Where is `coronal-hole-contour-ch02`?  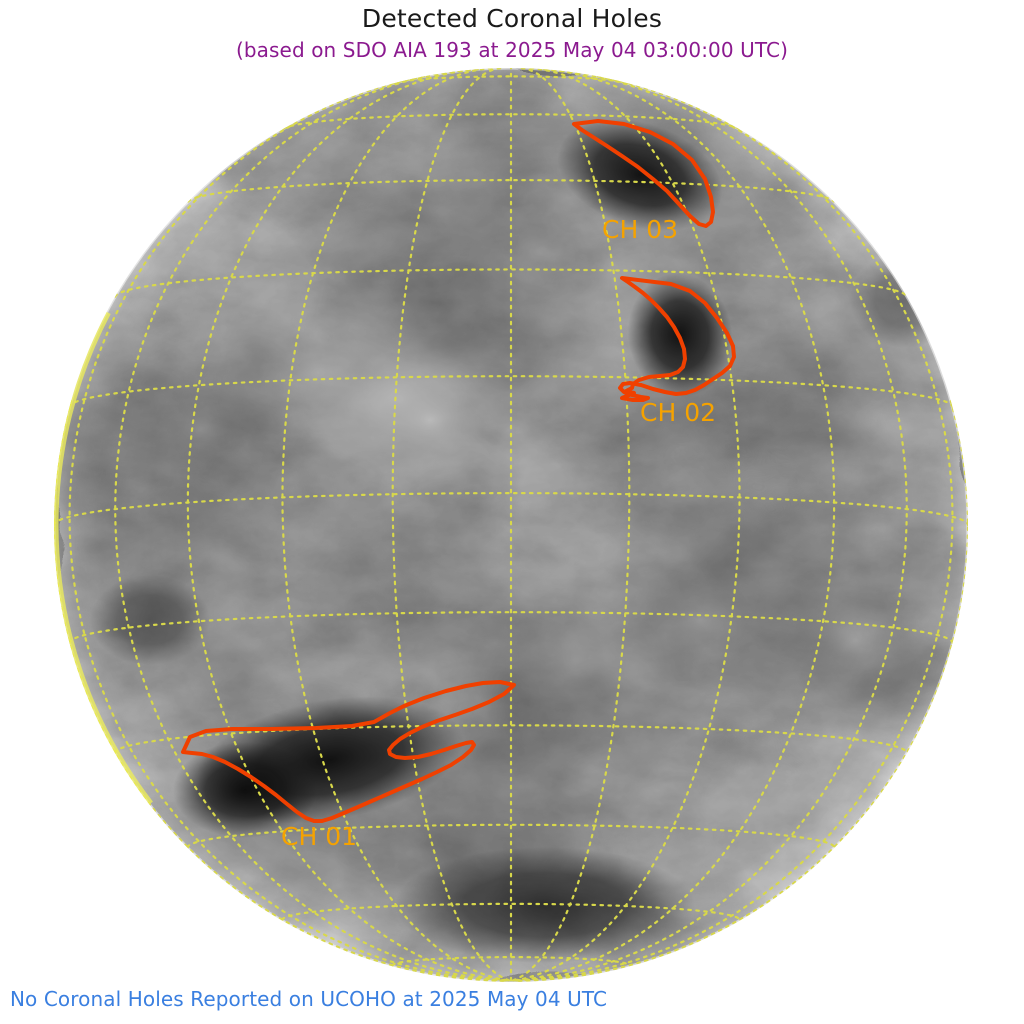
coronal-hole-contour-ch02 is located at coordinates (677, 339).